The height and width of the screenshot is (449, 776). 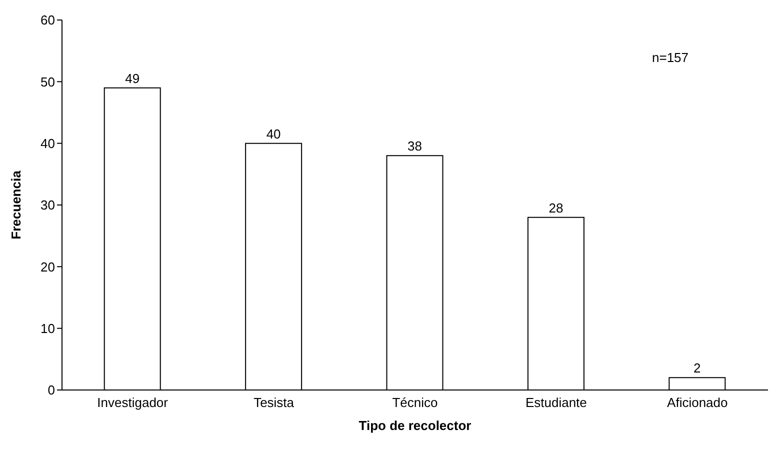 What do you see at coordinates (670, 57) in the screenshot?
I see `annotation: n=157` at bounding box center [670, 57].